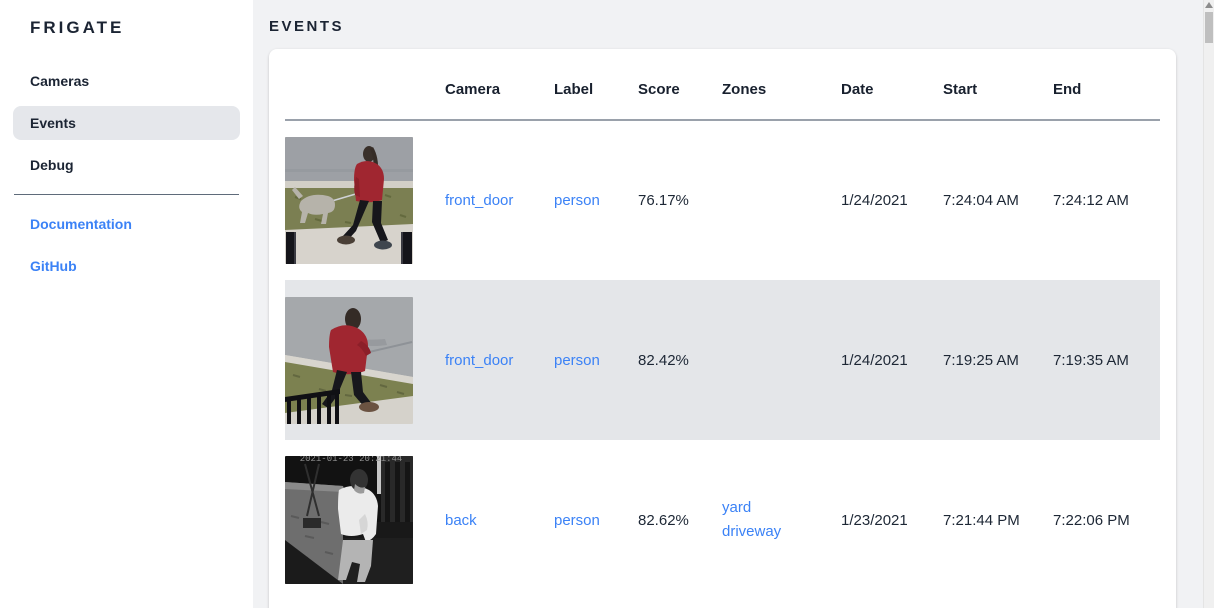 The width and height of the screenshot is (1214, 608). I want to click on sidebar-link-github: GitHub, so click(53, 266).